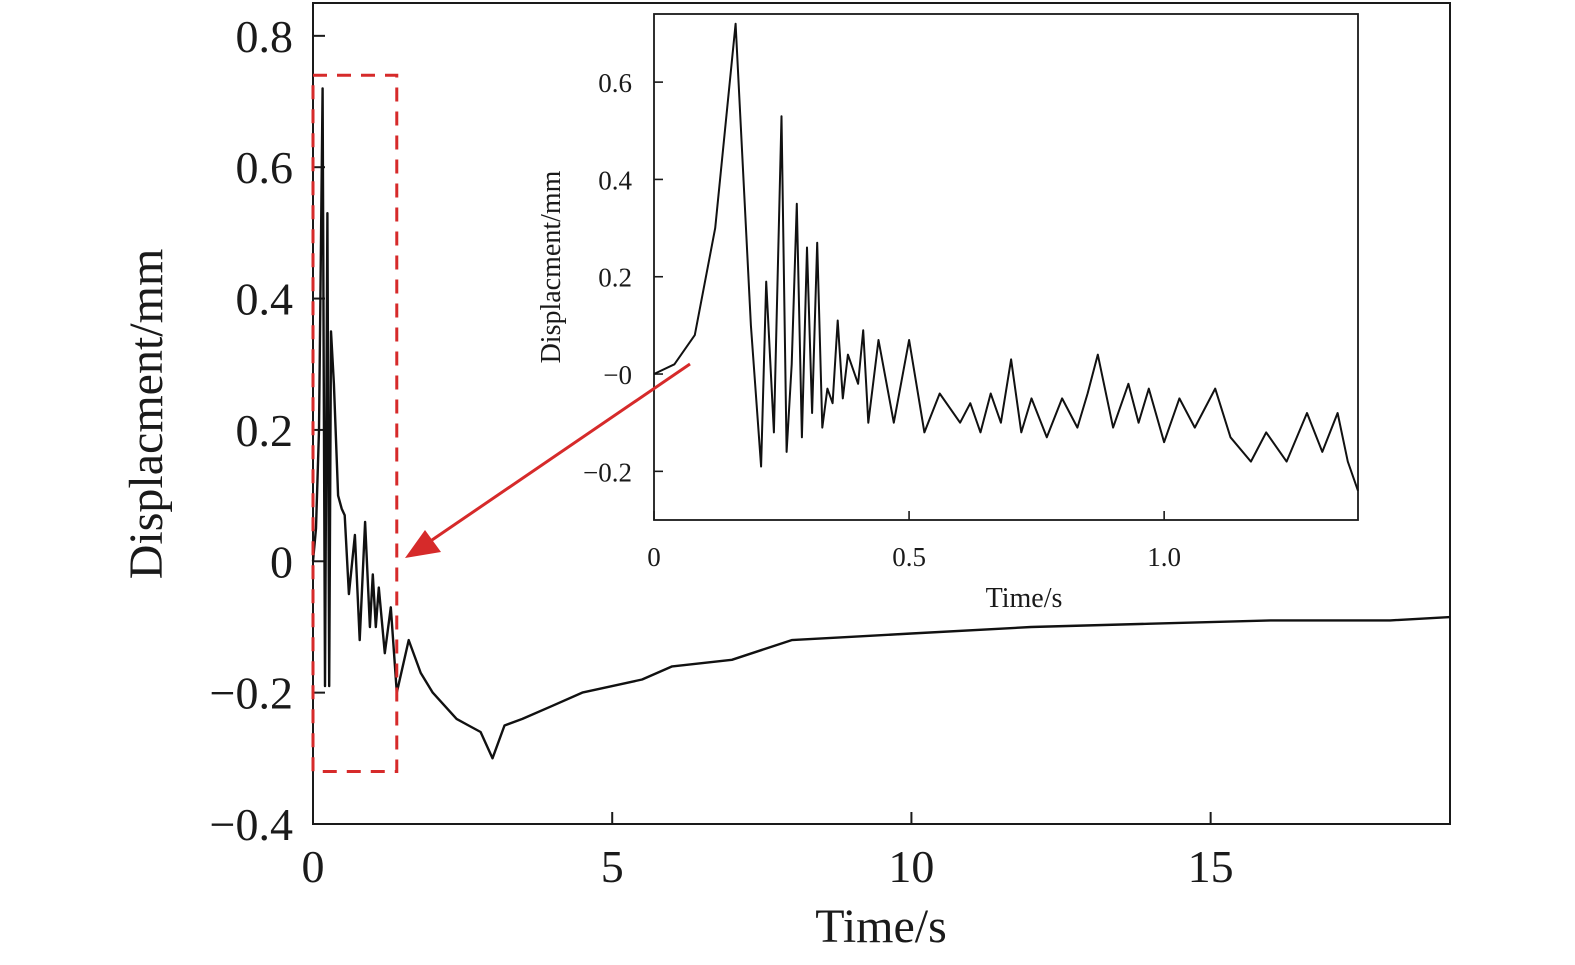  I want to click on inset-x-axis-label: Time/s, so click(1024, 598).